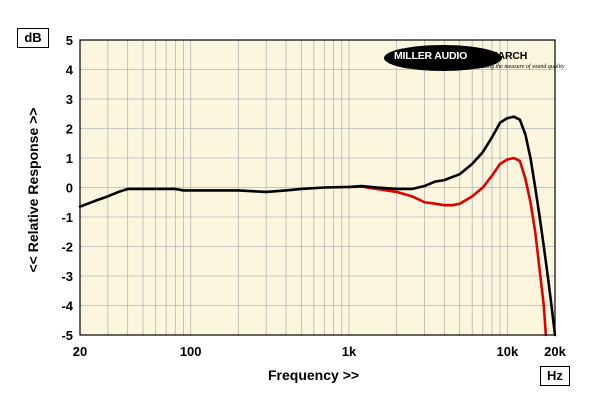  Describe the element at coordinates (507, 351) in the screenshot. I see `x-tick-label: 10k` at that location.